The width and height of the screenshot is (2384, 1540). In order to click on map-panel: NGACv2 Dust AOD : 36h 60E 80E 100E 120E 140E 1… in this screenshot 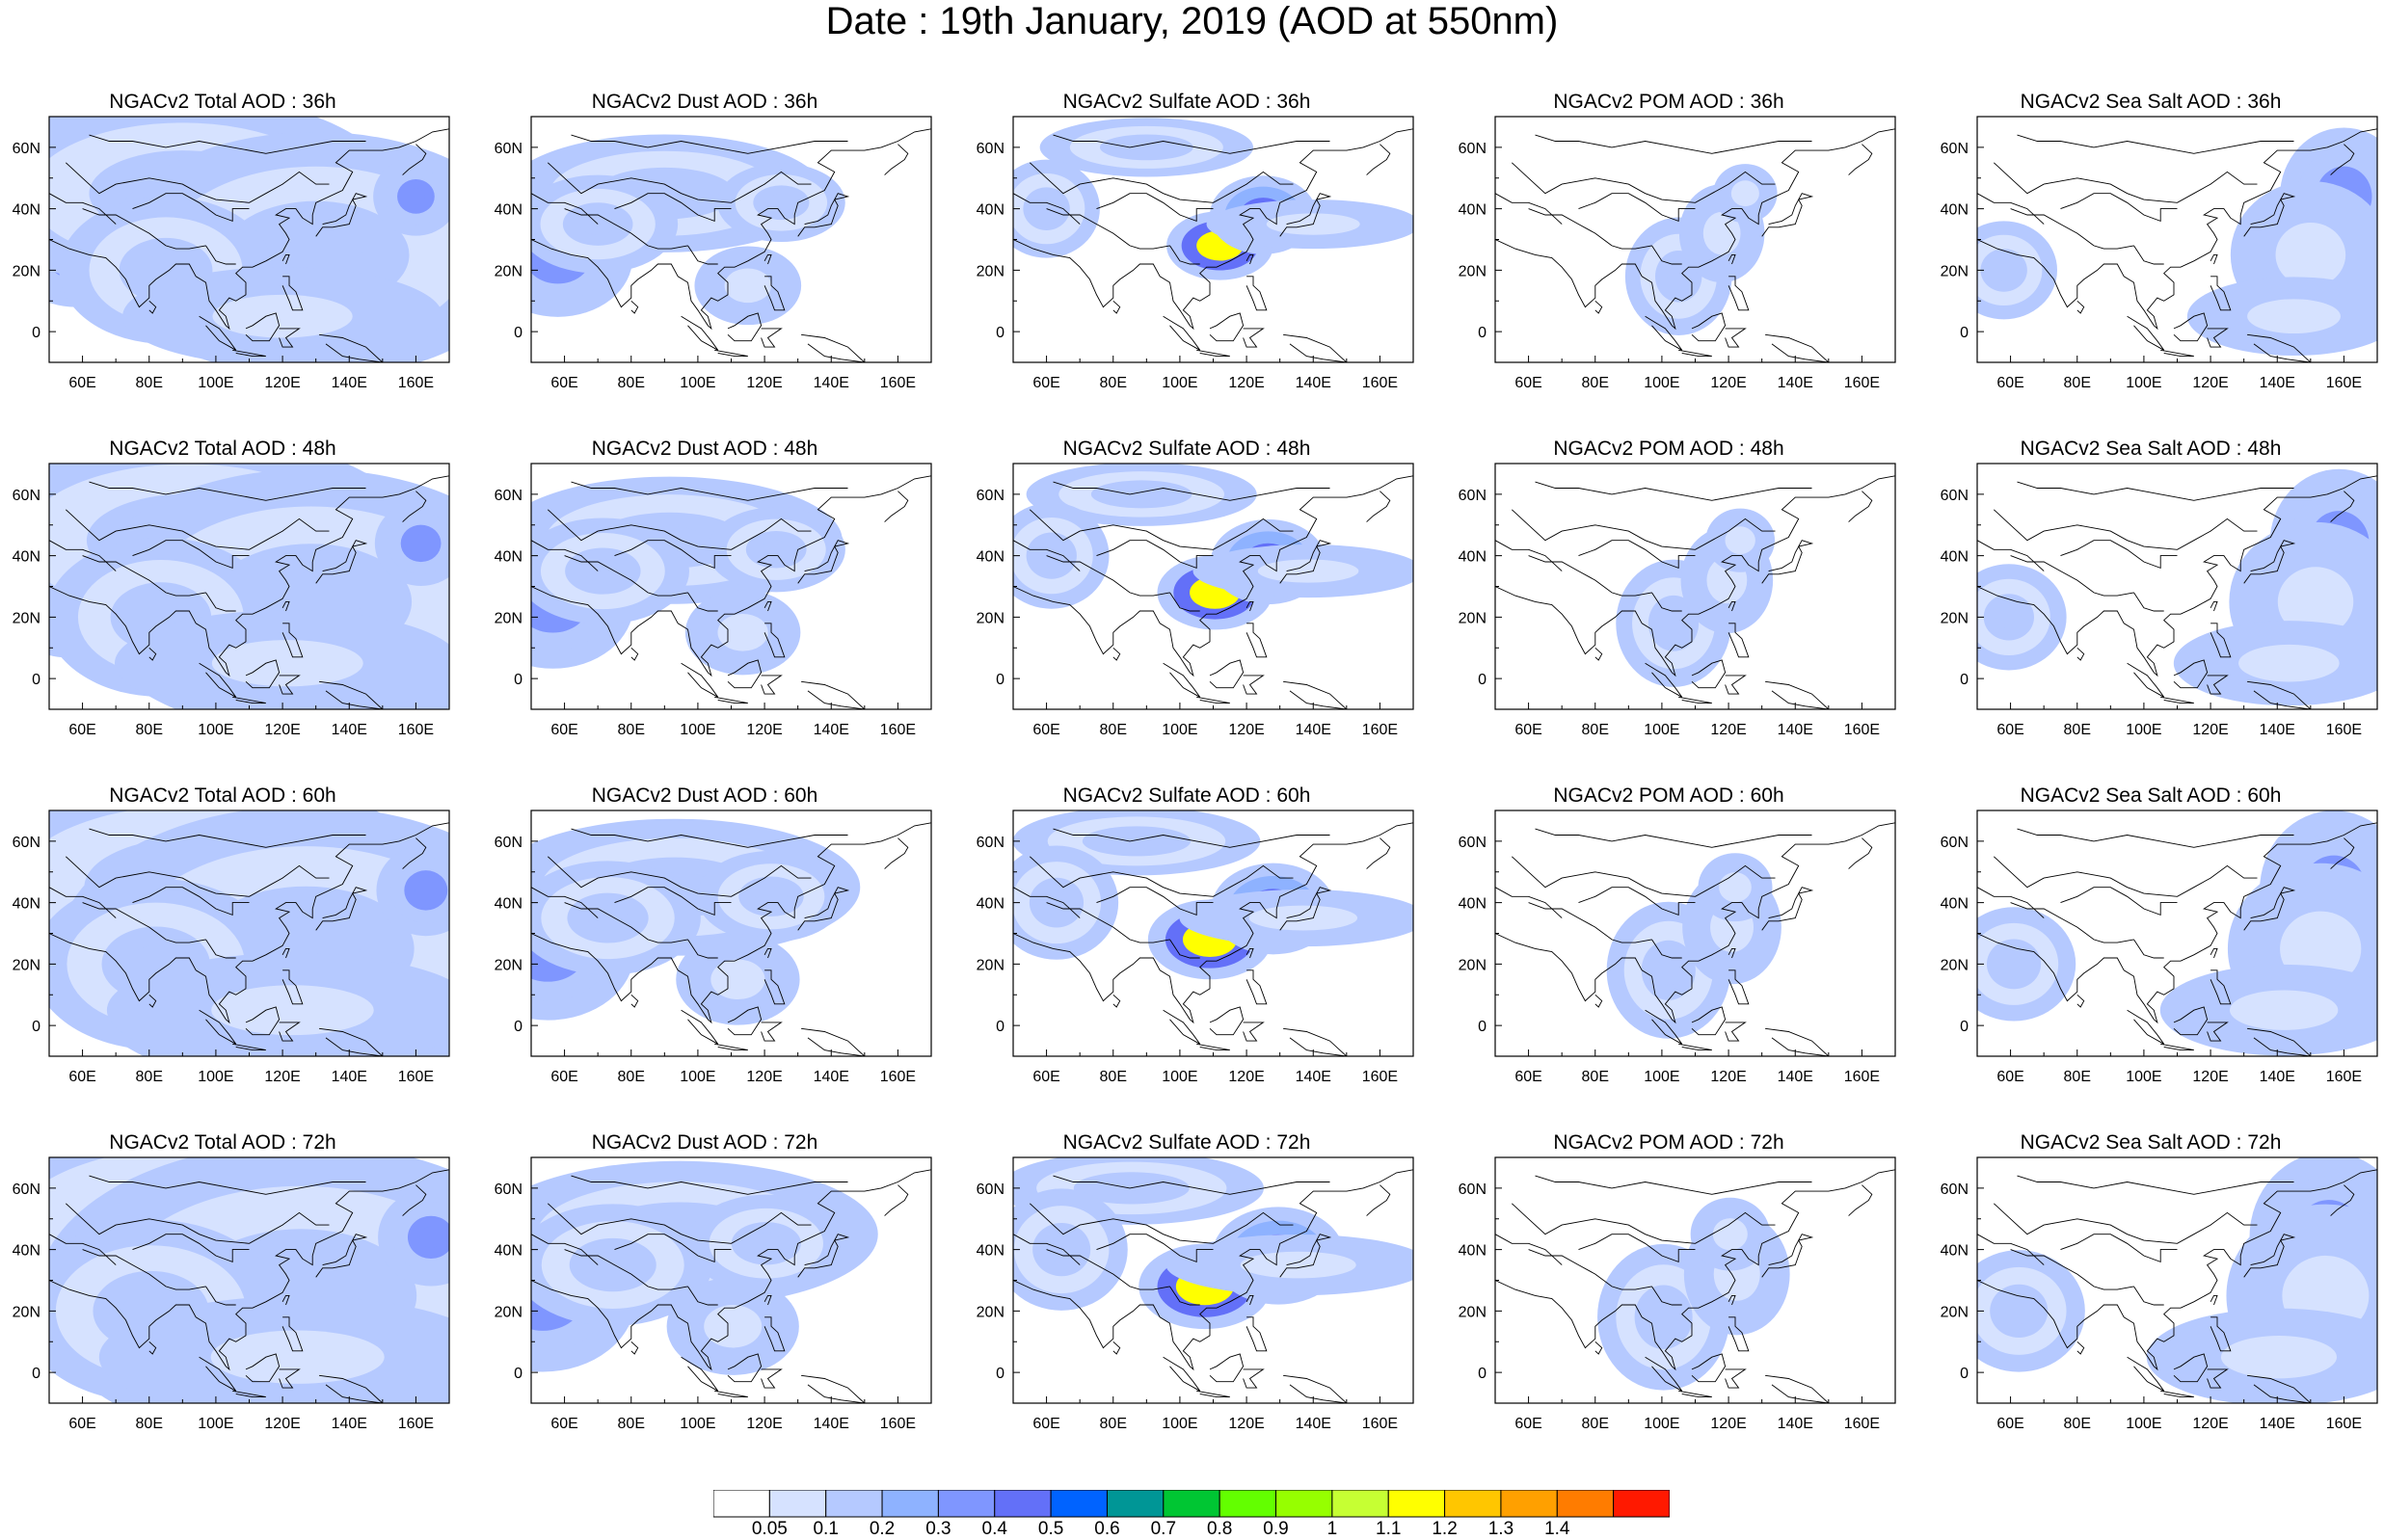, I will do `click(724, 268)`.